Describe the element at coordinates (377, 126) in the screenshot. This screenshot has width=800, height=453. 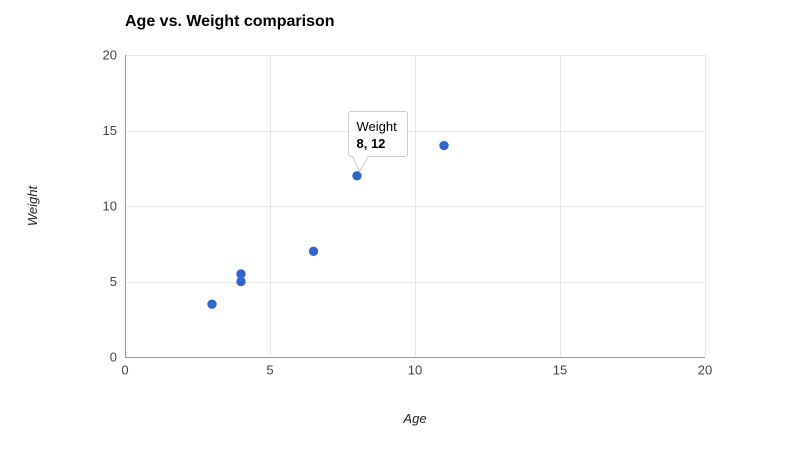
I see `tooltip-label: Weight` at that location.